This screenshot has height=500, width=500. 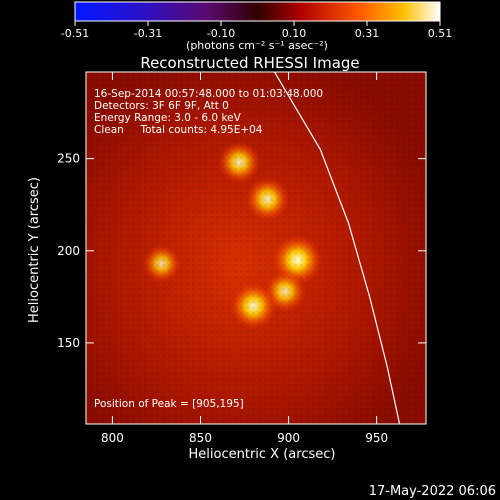 I want to click on y-tick-label: 250, so click(x=68, y=159).